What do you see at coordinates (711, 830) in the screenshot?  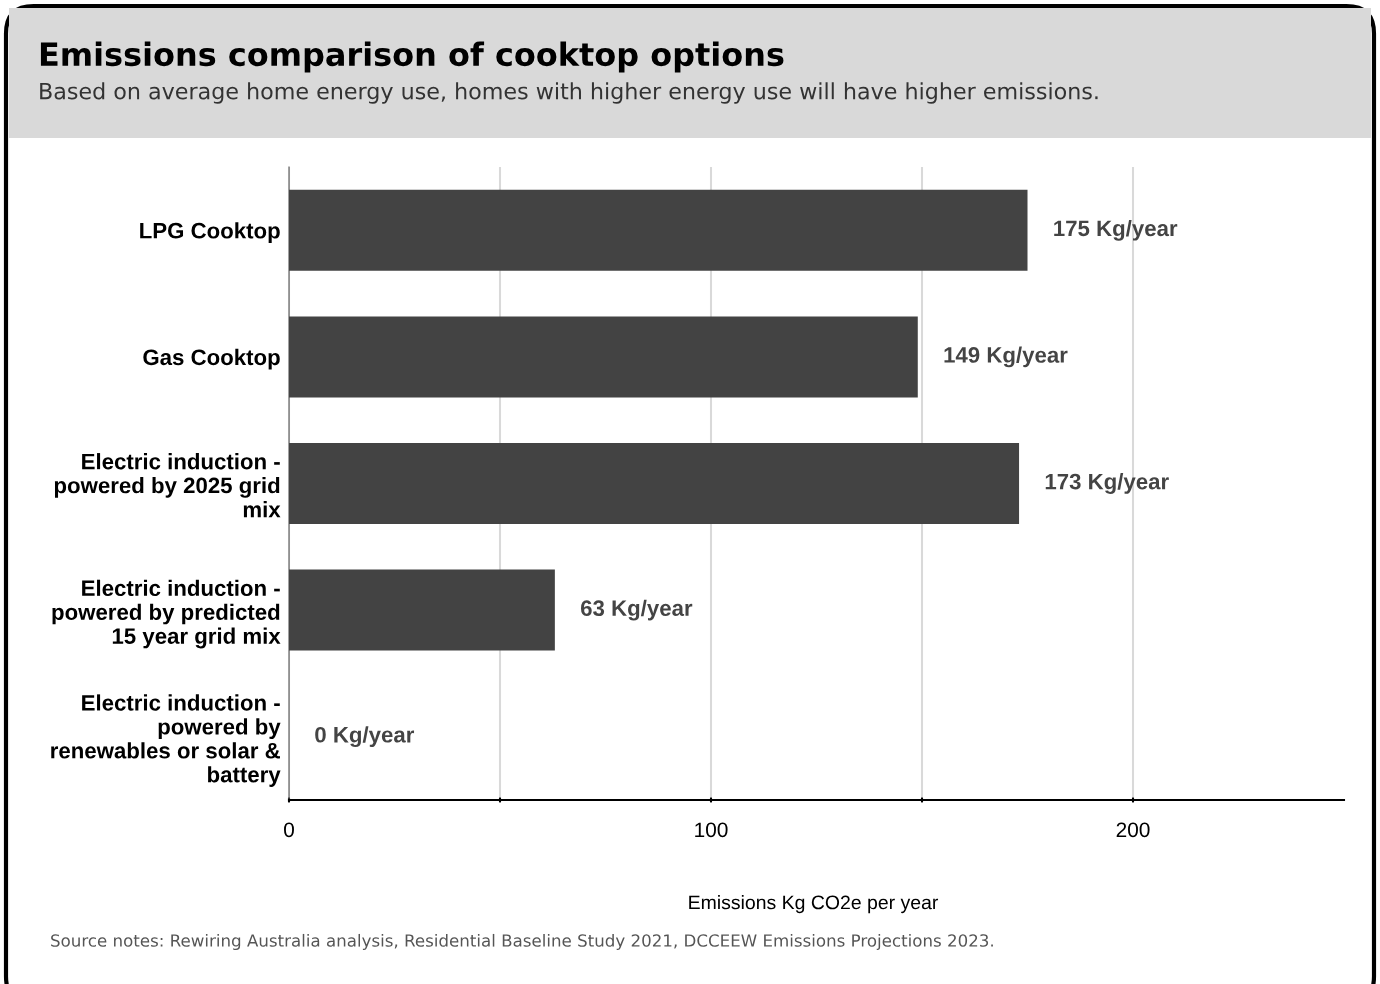 I see `x-tick-label: 100` at bounding box center [711, 830].